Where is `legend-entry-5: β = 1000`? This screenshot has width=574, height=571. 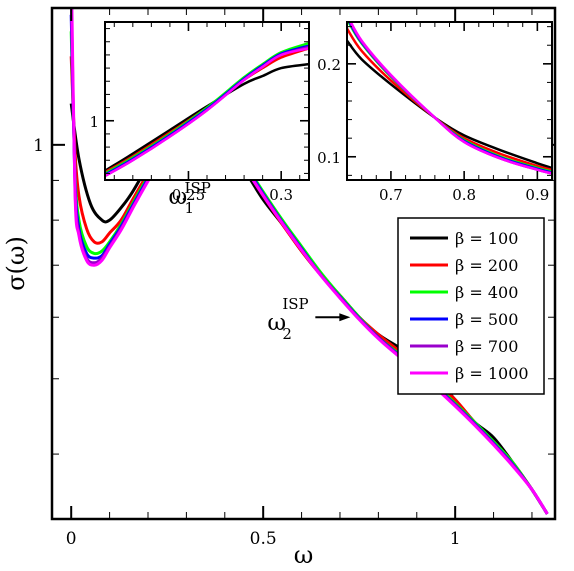 legend-entry-5: β = 1000 is located at coordinates (492, 373).